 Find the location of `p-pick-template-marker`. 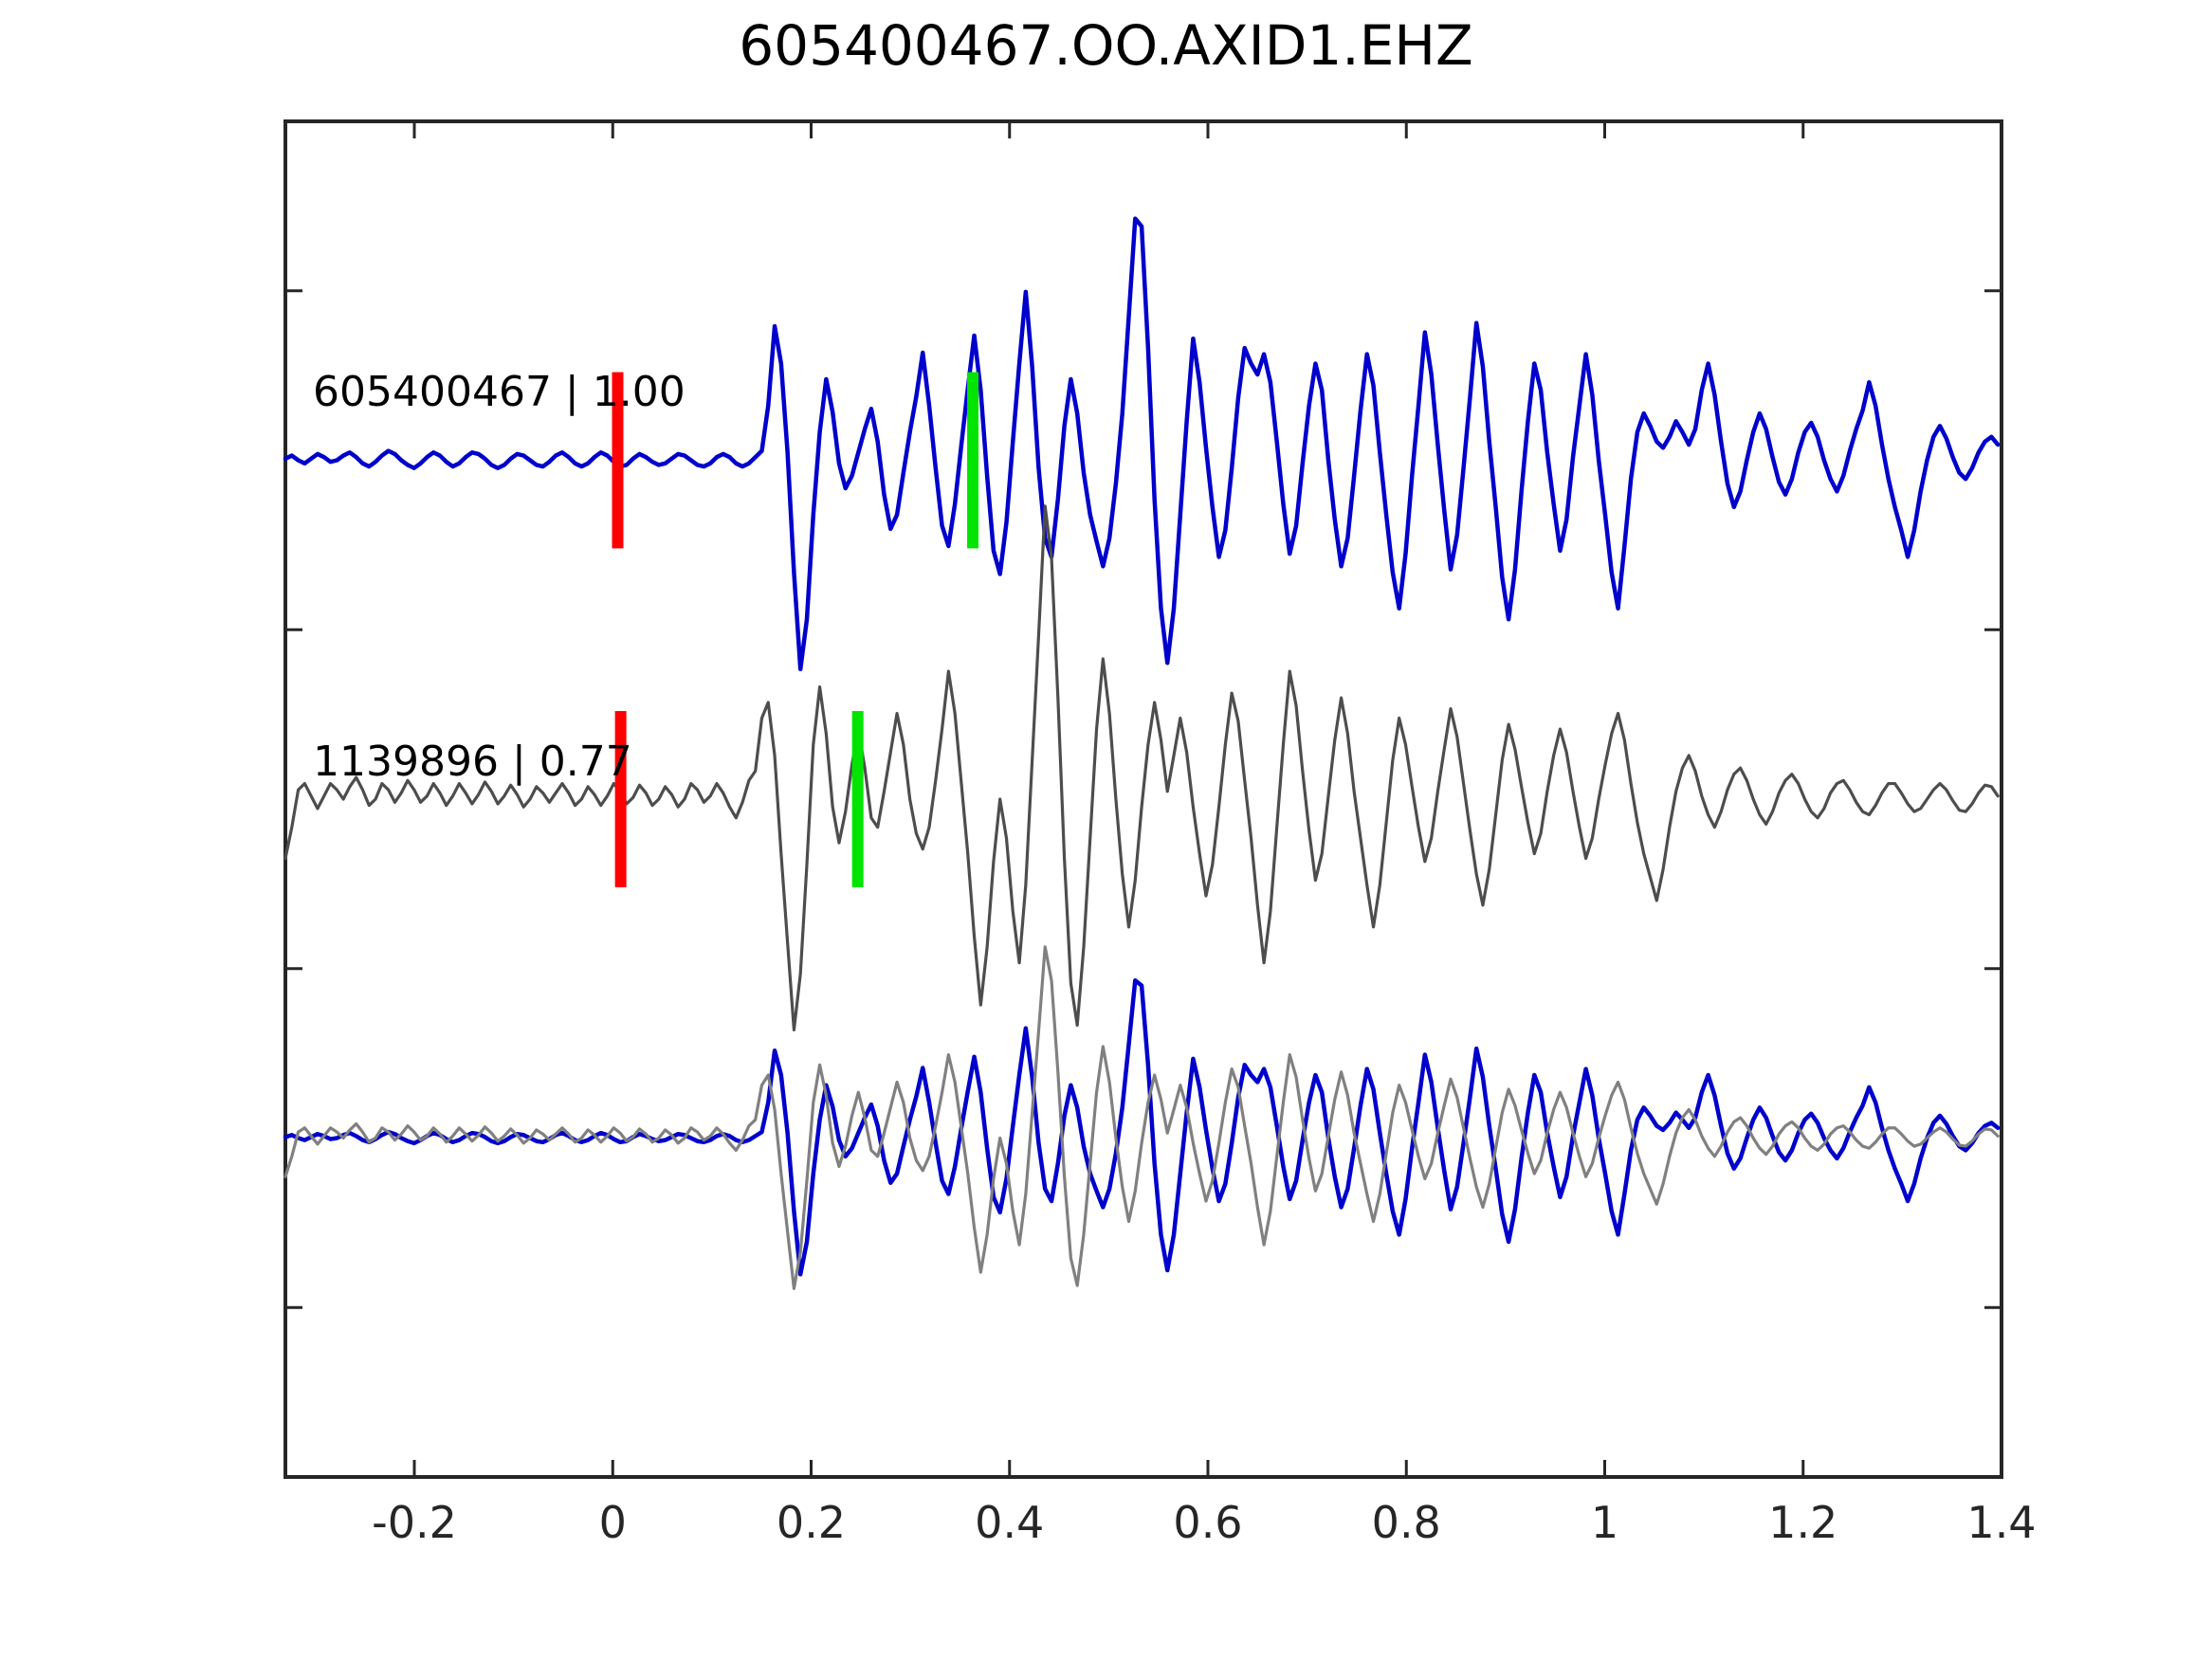

p-pick-template-marker is located at coordinates (618, 460).